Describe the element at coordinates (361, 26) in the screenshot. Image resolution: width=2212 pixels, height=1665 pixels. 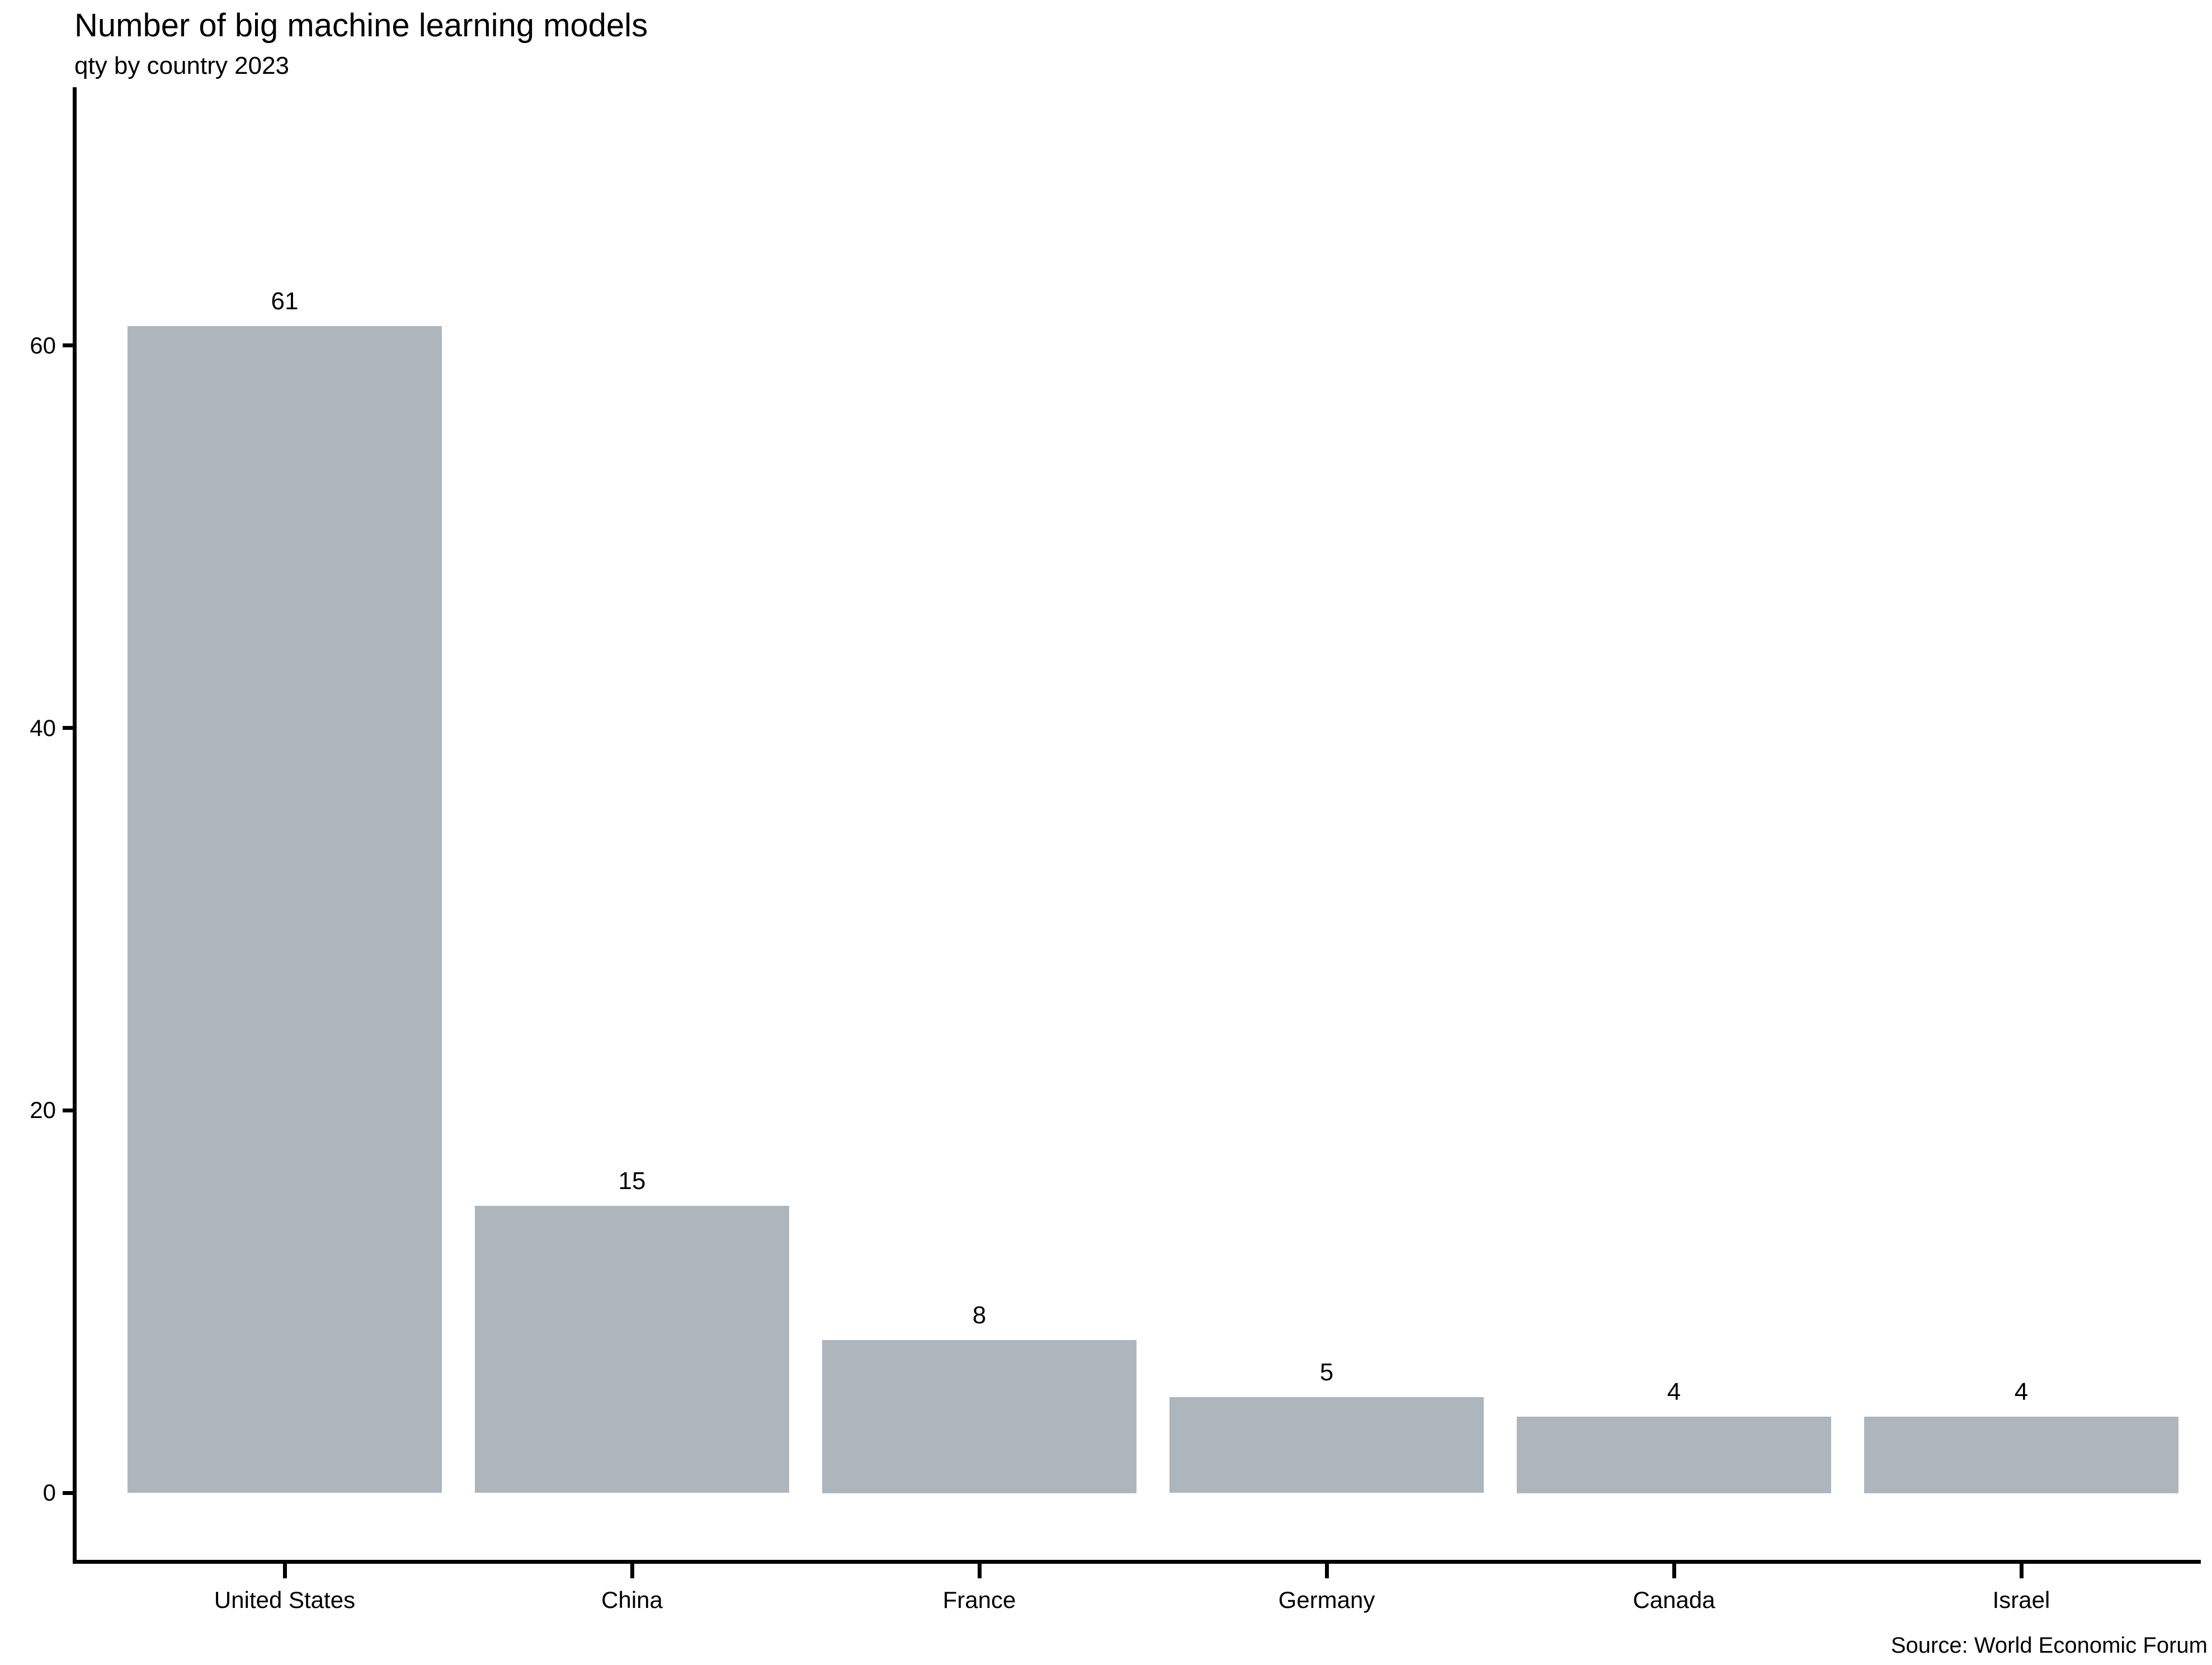
I see `chart-title: Number of big machine learning models` at that location.